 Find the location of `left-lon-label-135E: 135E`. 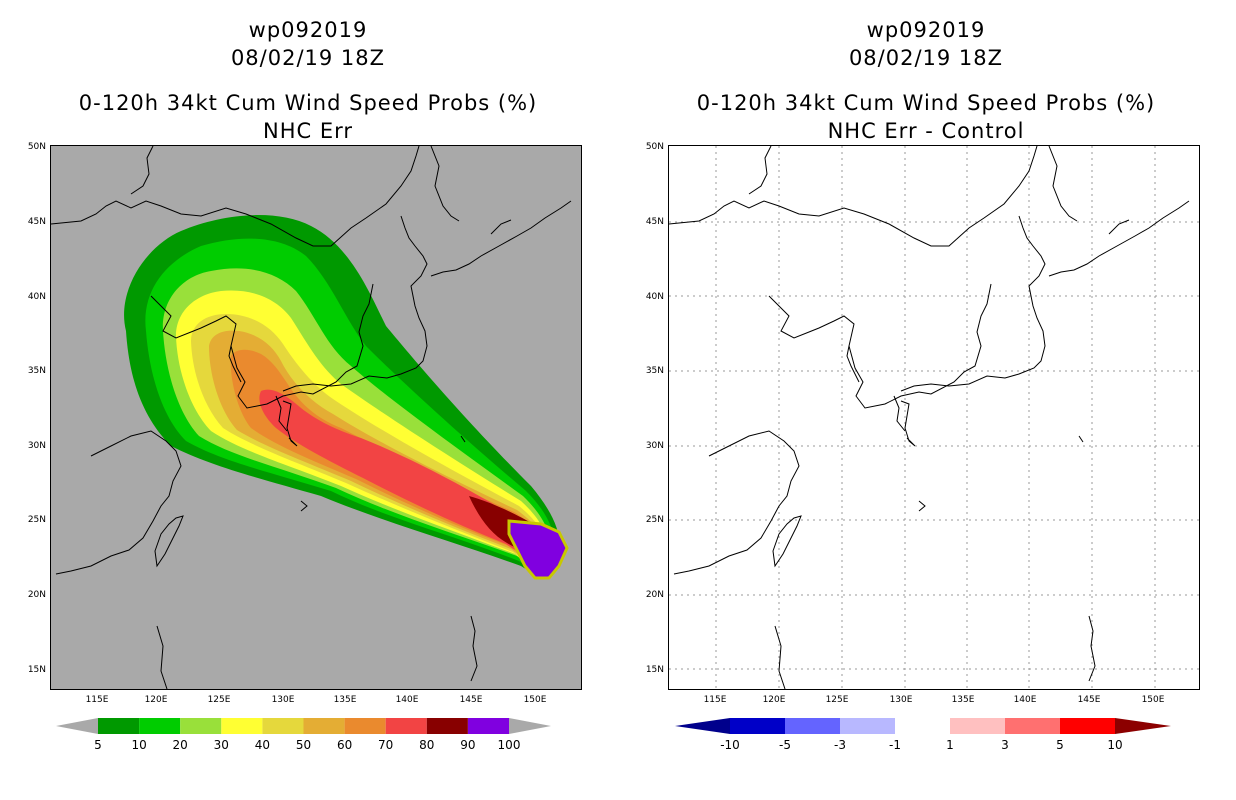

left-lon-label-135E: 135E is located at coordinates (345, 700).